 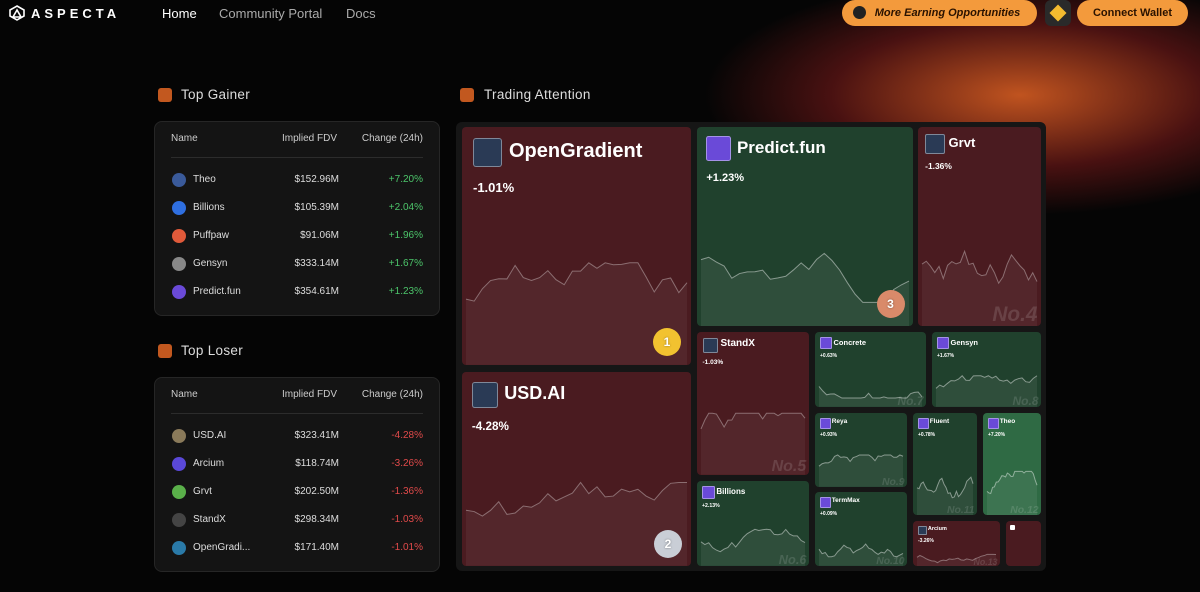 I want to click on fdv: $118.74M, so click(x=317, y=463).